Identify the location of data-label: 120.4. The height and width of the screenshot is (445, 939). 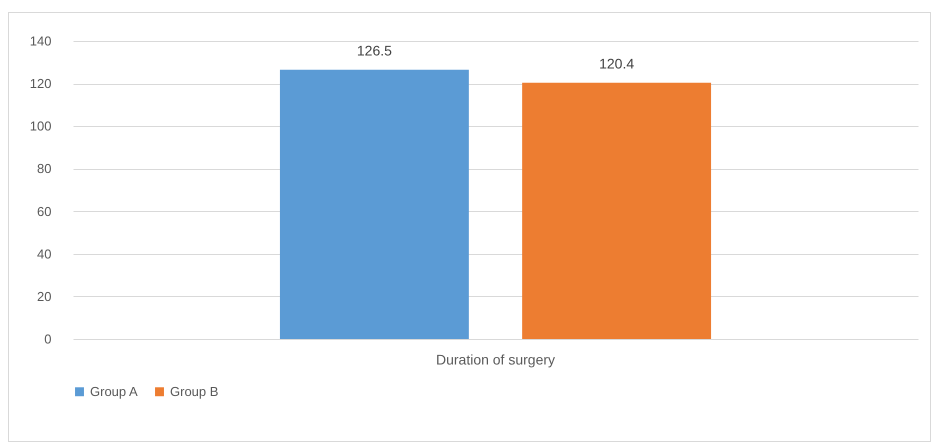
(616, 64).